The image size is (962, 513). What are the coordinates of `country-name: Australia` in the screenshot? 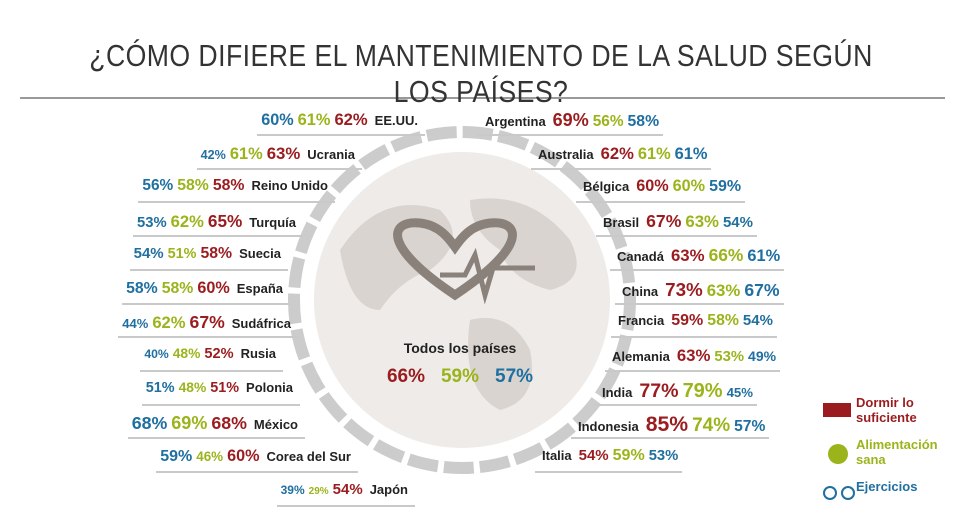 It's located at (566, 154).